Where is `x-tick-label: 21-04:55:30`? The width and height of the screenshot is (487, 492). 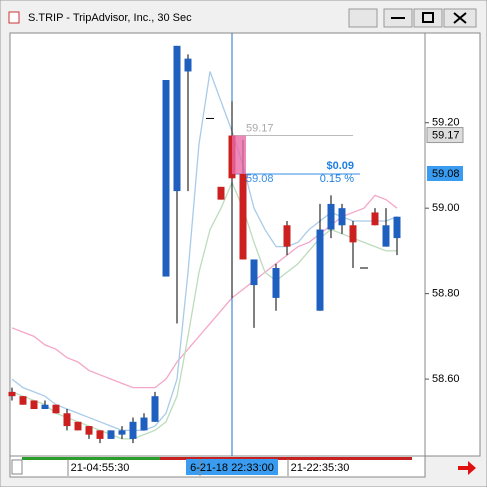 x-tick-label: 21-04:55:30 is located at coordinates (100, 468).